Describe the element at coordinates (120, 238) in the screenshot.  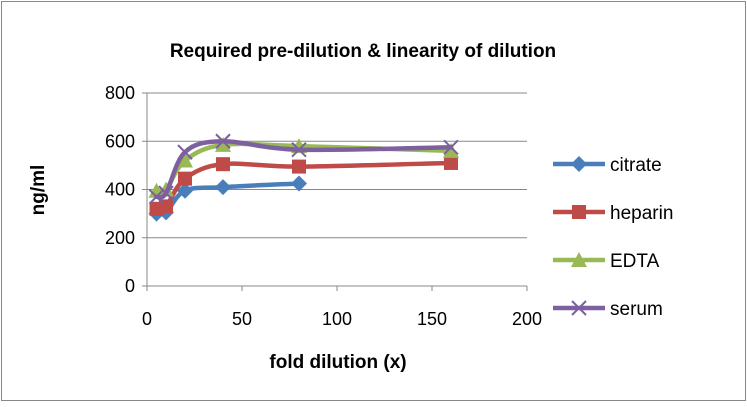
I see `y-tick-label: 200` at that location.